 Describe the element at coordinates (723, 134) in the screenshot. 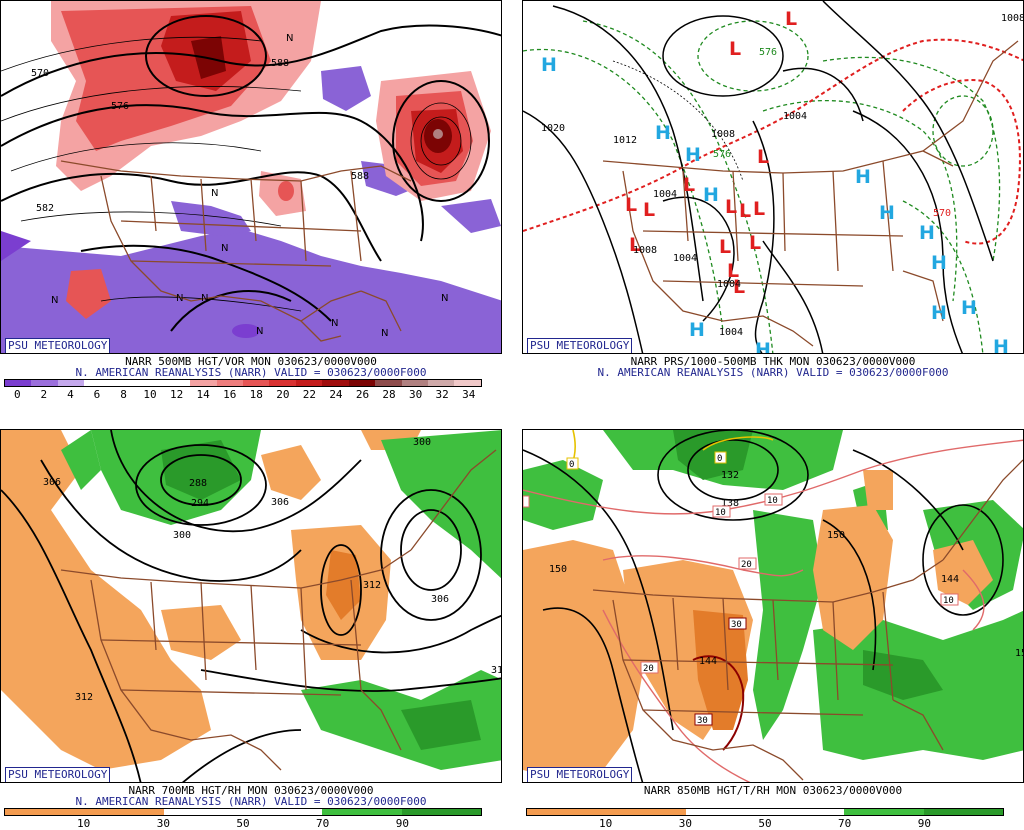

I see `contour-label: 1008` at that location.